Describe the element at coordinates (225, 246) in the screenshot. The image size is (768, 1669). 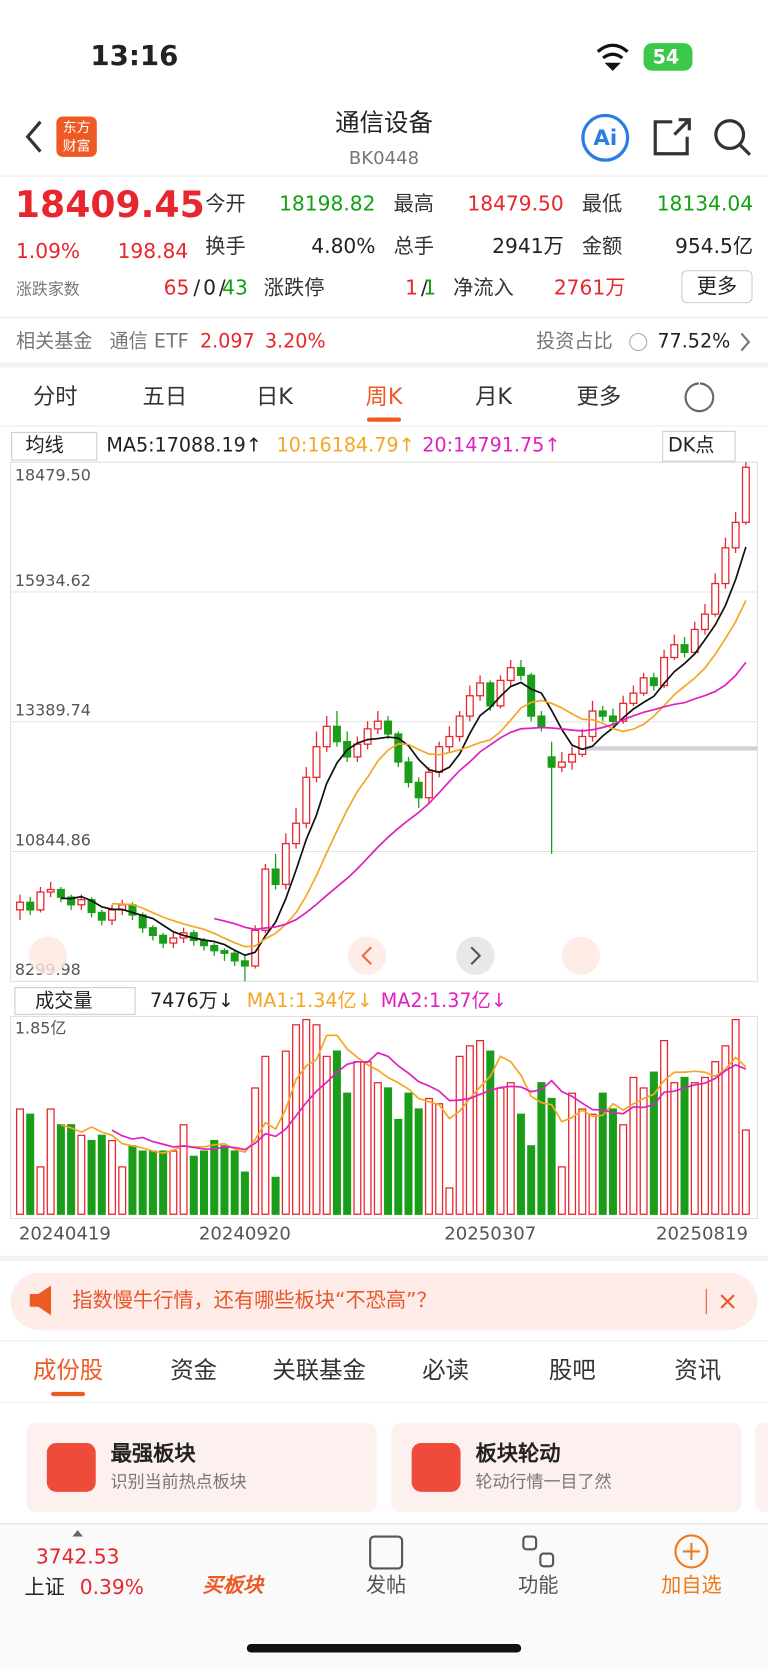
I see `field-label: 换手` at that location.